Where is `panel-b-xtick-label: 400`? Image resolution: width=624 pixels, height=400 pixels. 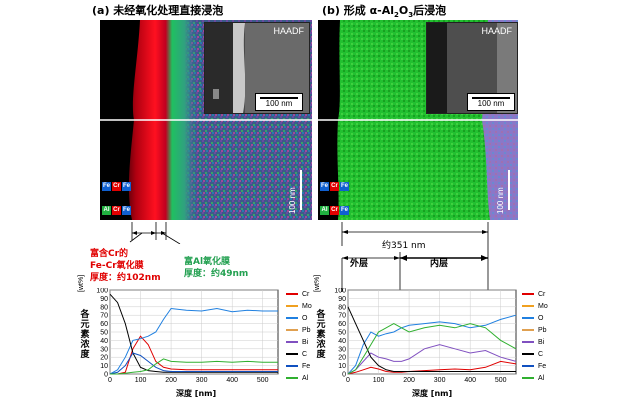
panel-b-xtick-label: 400 is located at coordinates (470, 380).